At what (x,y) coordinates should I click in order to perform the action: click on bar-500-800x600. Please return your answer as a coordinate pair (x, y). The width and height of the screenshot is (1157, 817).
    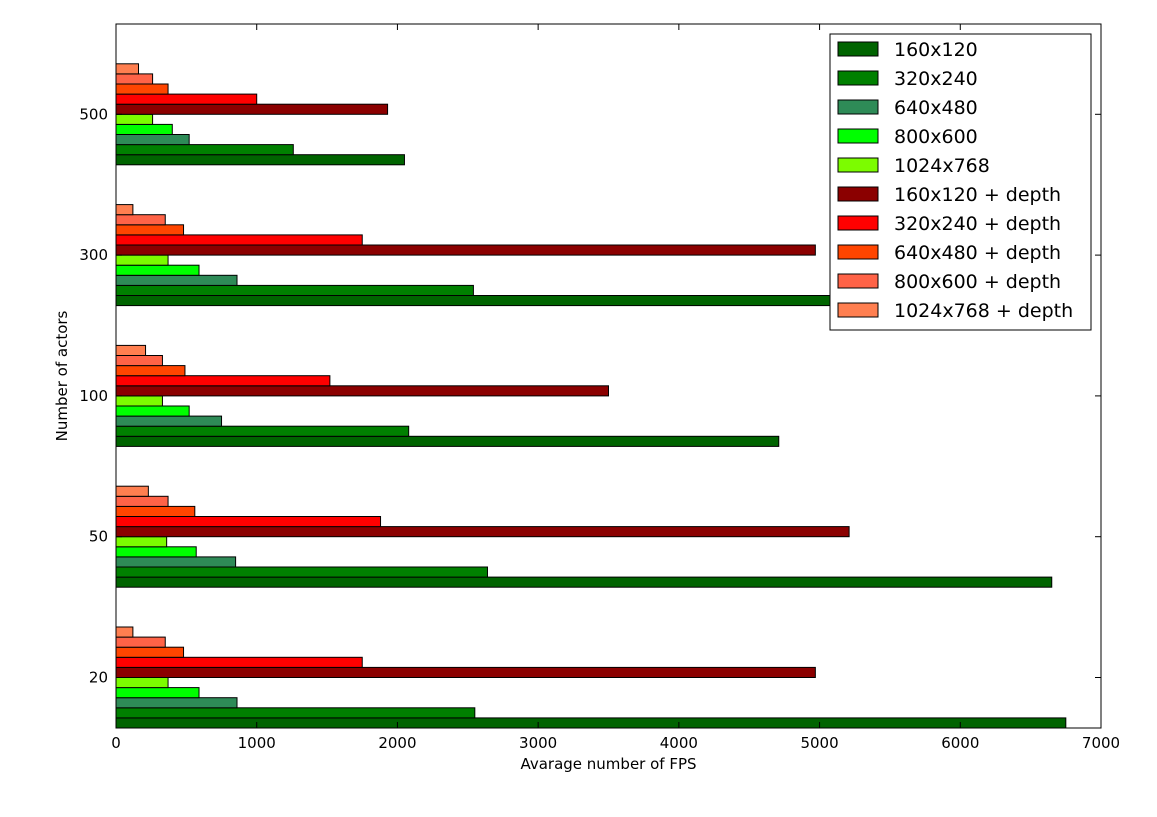
    Looking at the image, I should click on (144, 129).